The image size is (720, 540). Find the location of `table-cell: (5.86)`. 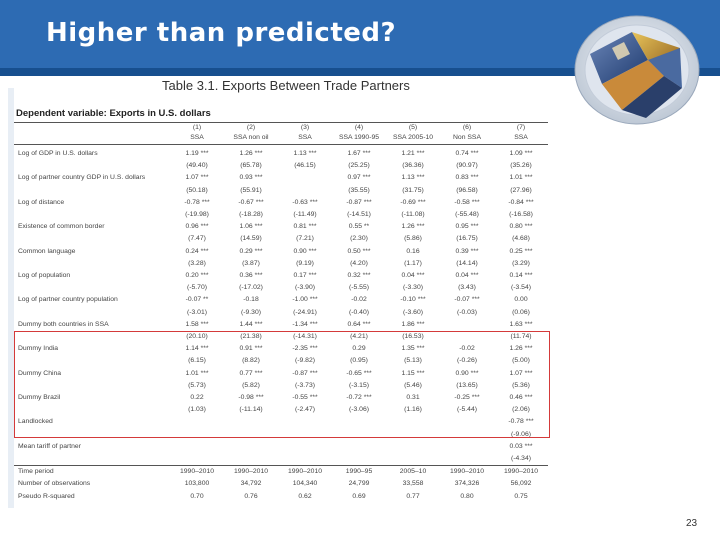

table-cell: (5.86) is located at coordinates (413, 239).